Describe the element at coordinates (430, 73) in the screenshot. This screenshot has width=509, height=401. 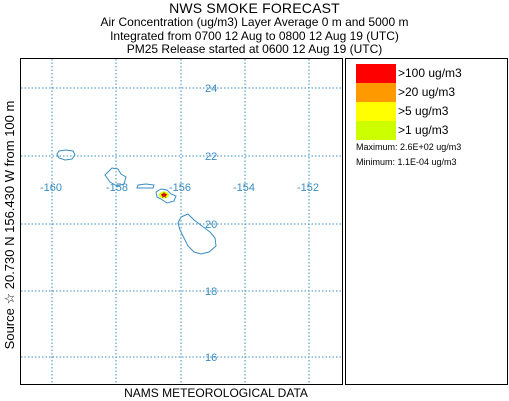
I see `legend-label-100: >100 ug/m3` at that location.